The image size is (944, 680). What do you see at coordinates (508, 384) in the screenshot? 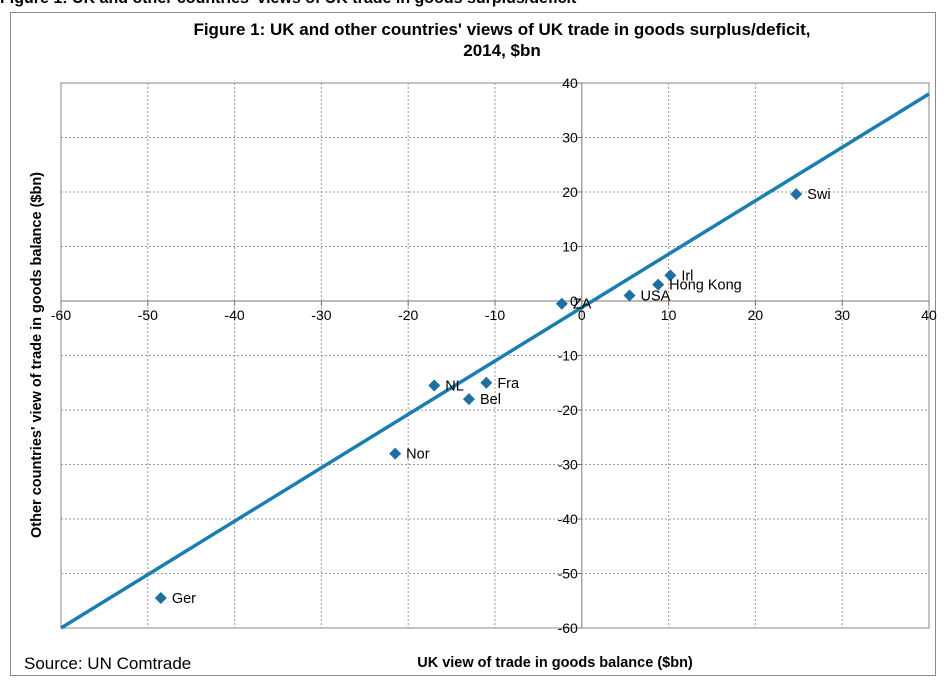
I see `point-label: Fra` at bounding box center [508, 384].